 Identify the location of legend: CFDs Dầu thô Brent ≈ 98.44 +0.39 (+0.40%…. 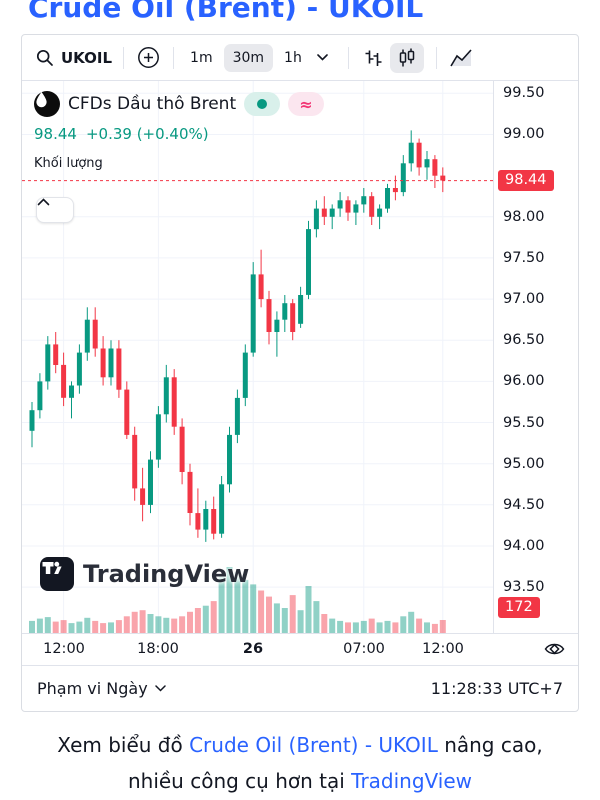
(179, 131).